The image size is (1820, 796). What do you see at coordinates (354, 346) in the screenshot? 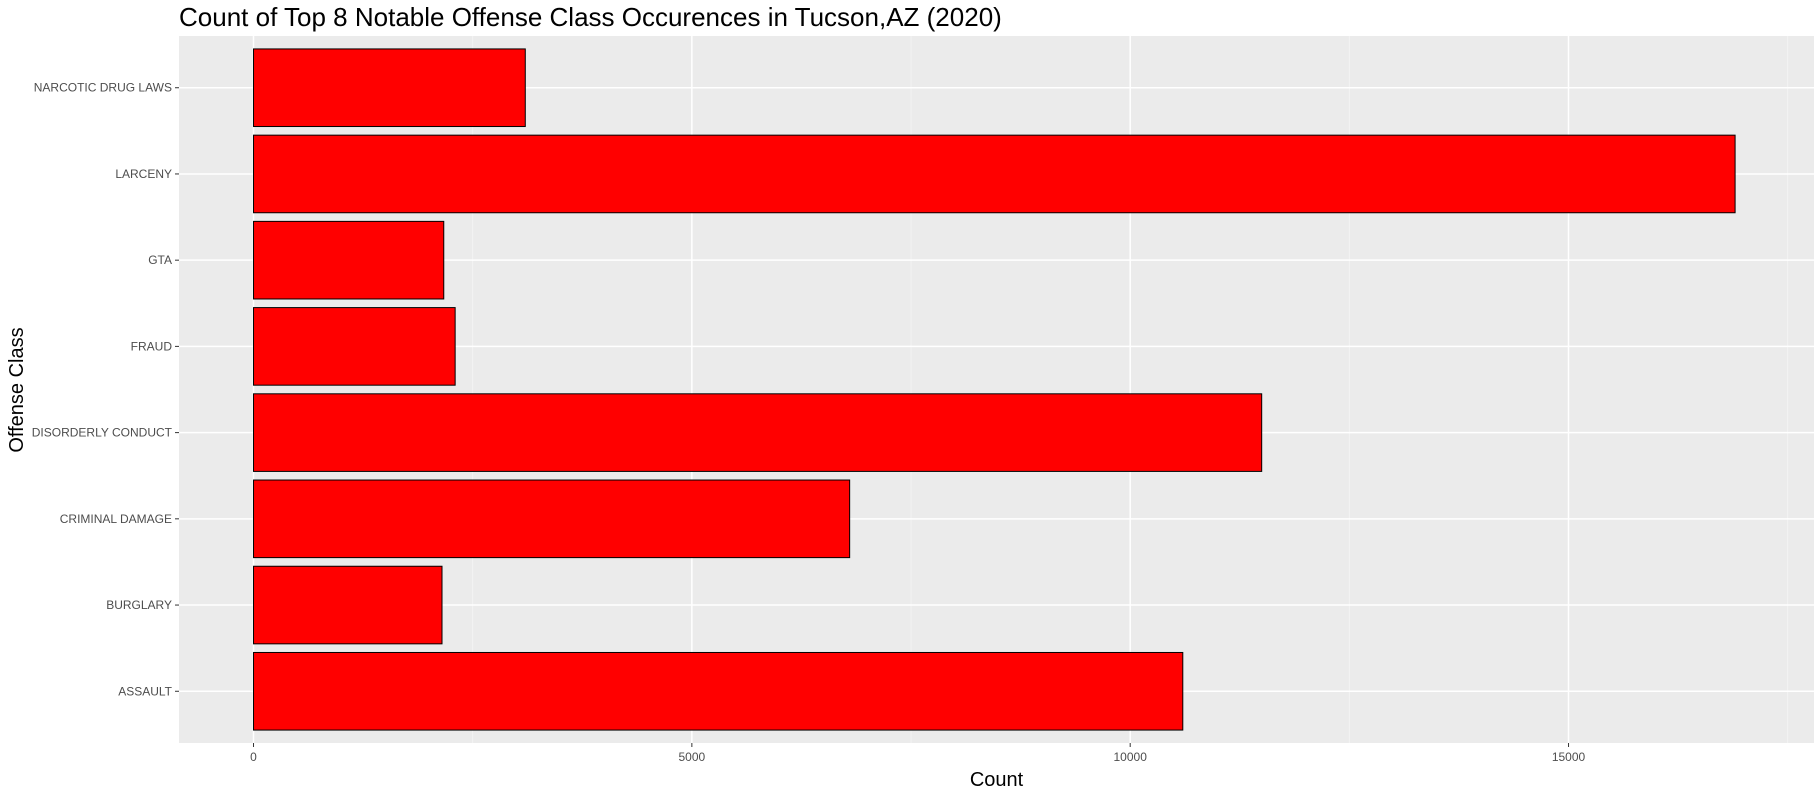
I see `bar-fraud` at bounding box center [354, 346].